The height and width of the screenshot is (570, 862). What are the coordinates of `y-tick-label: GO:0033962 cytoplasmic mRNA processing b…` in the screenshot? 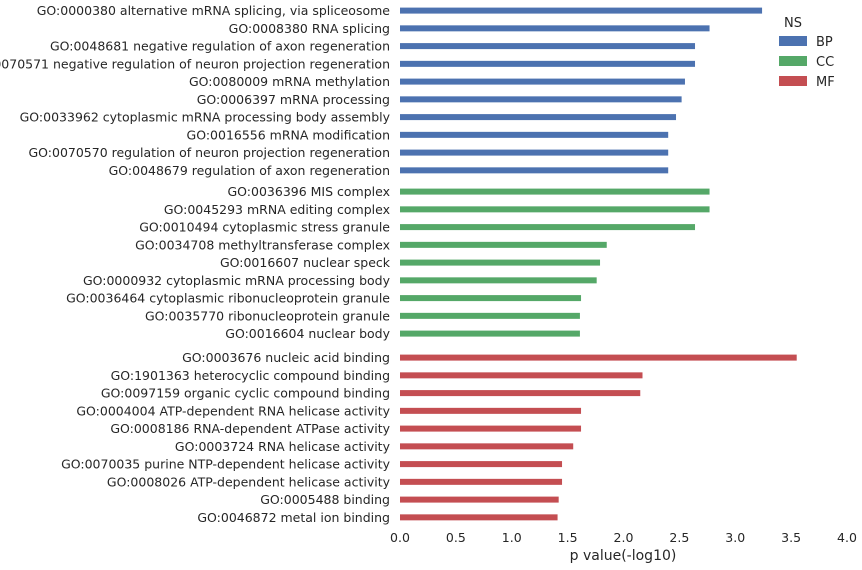 It's located at (205, 117).